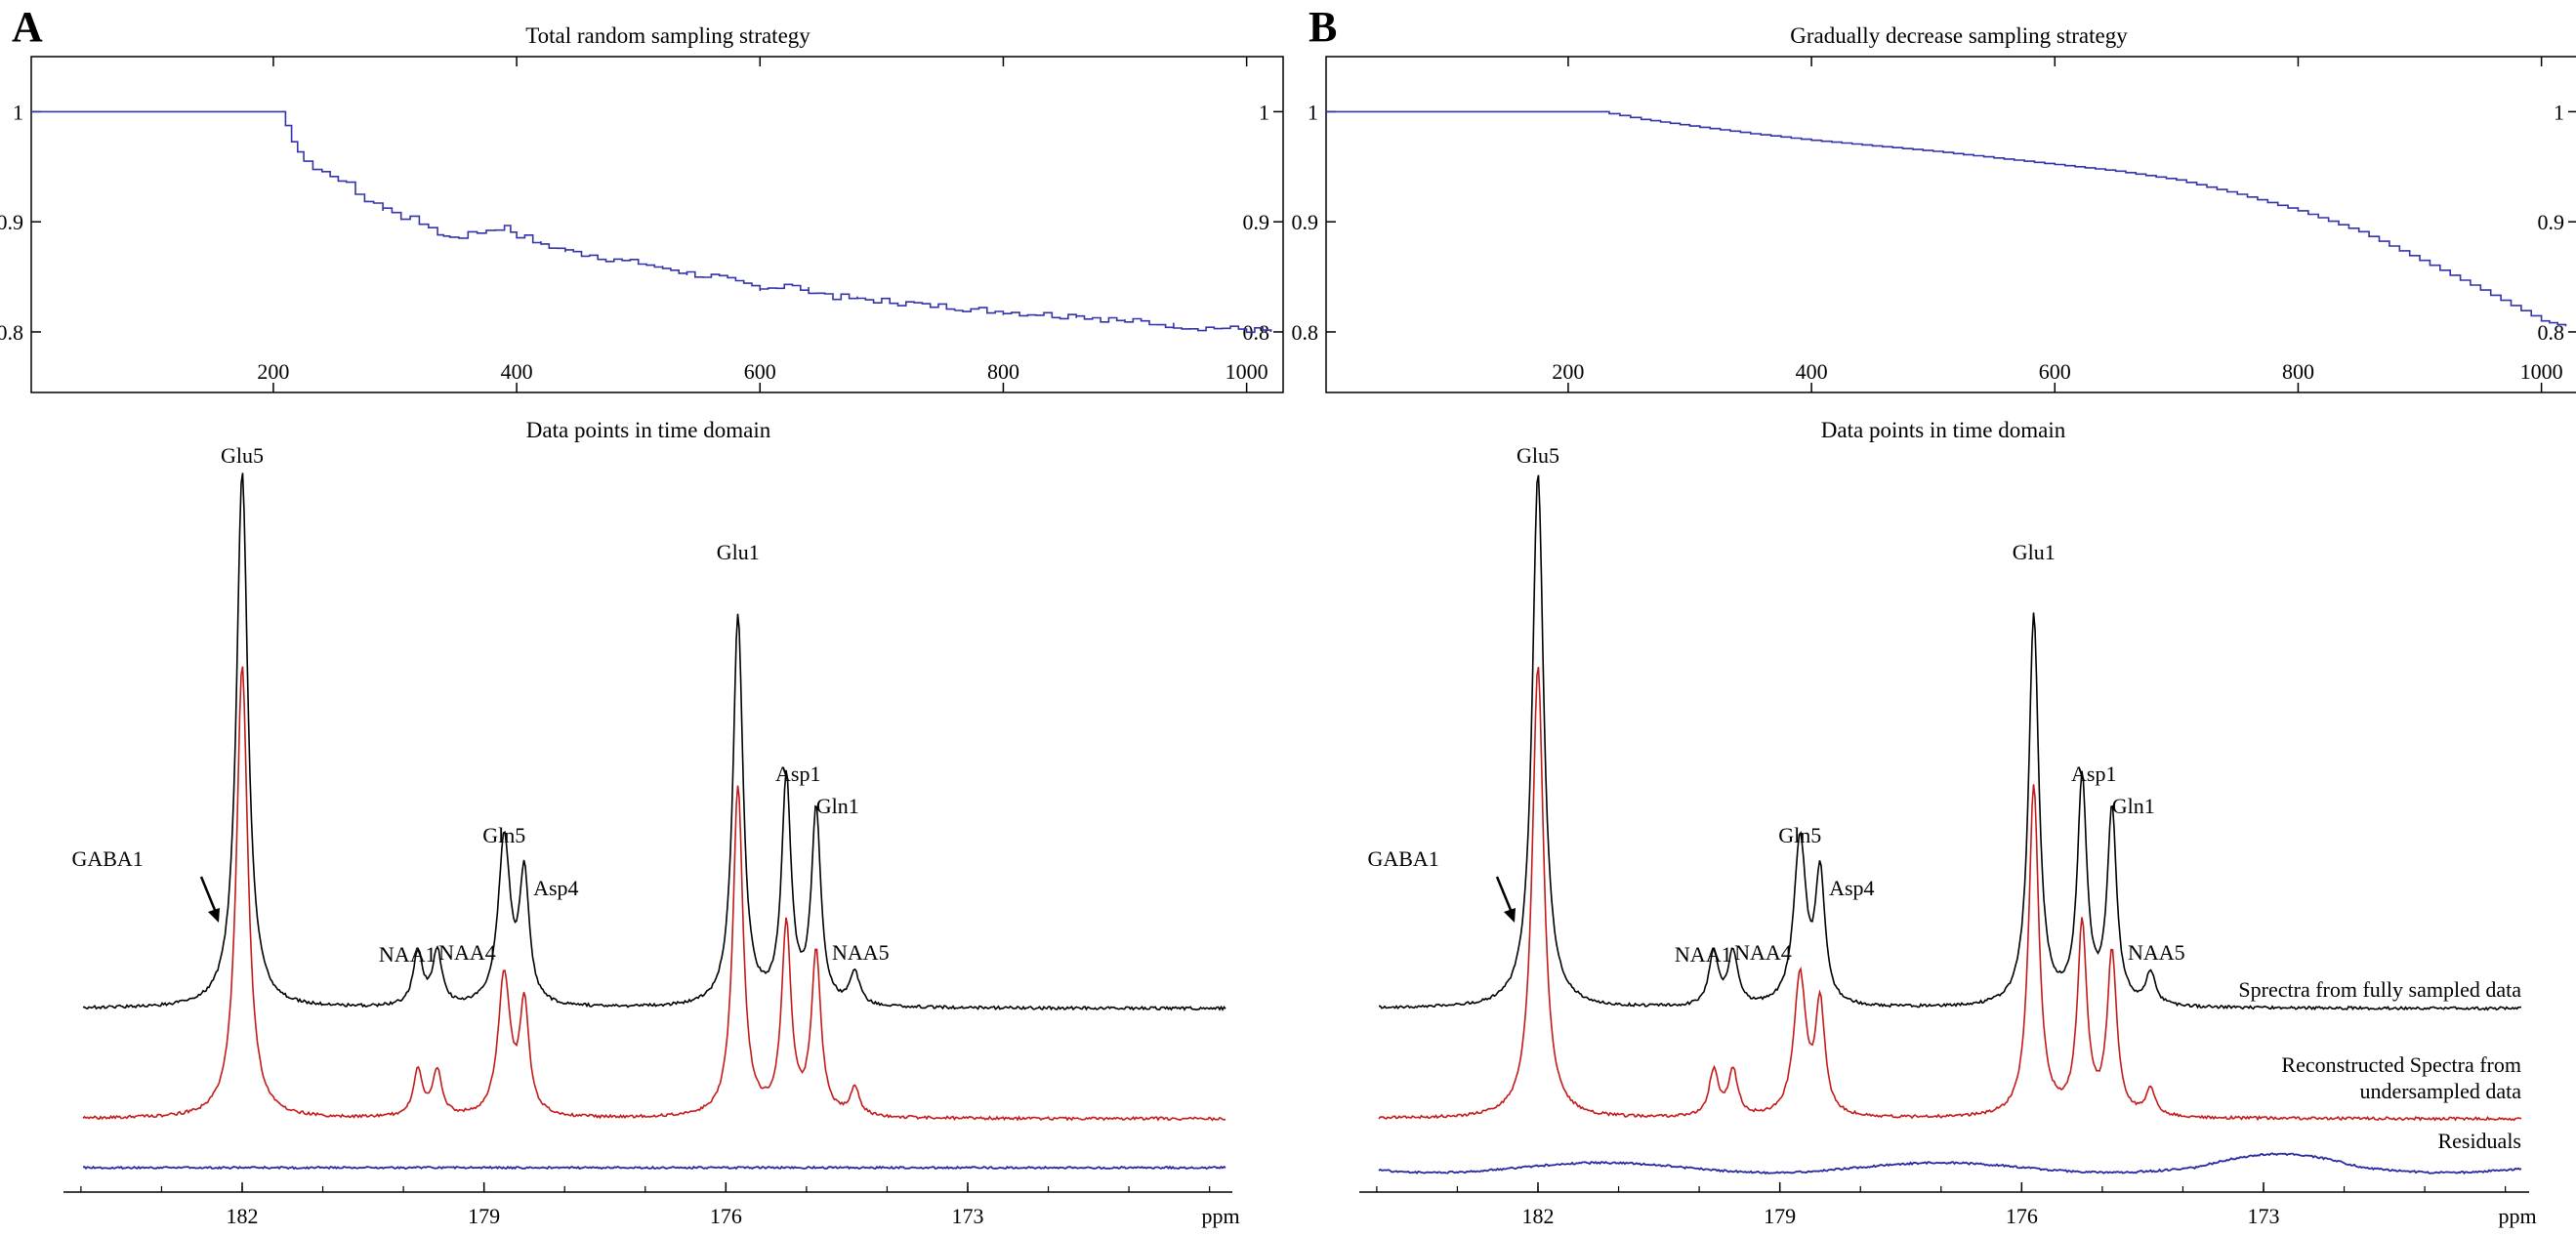  What do you see at coordinates (1943, 430) in the screenshot?
I see `curve-xlabel-b: Data points in time domain` at bounding box center [1943, 430].